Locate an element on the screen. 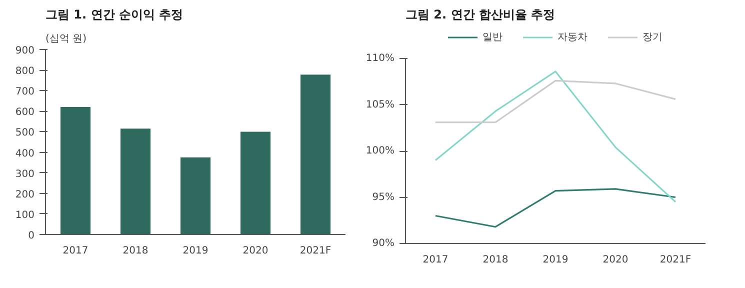 This screenshot has height=288, width=745. y-tick-label: 110% is located at coordinates (380, 58).